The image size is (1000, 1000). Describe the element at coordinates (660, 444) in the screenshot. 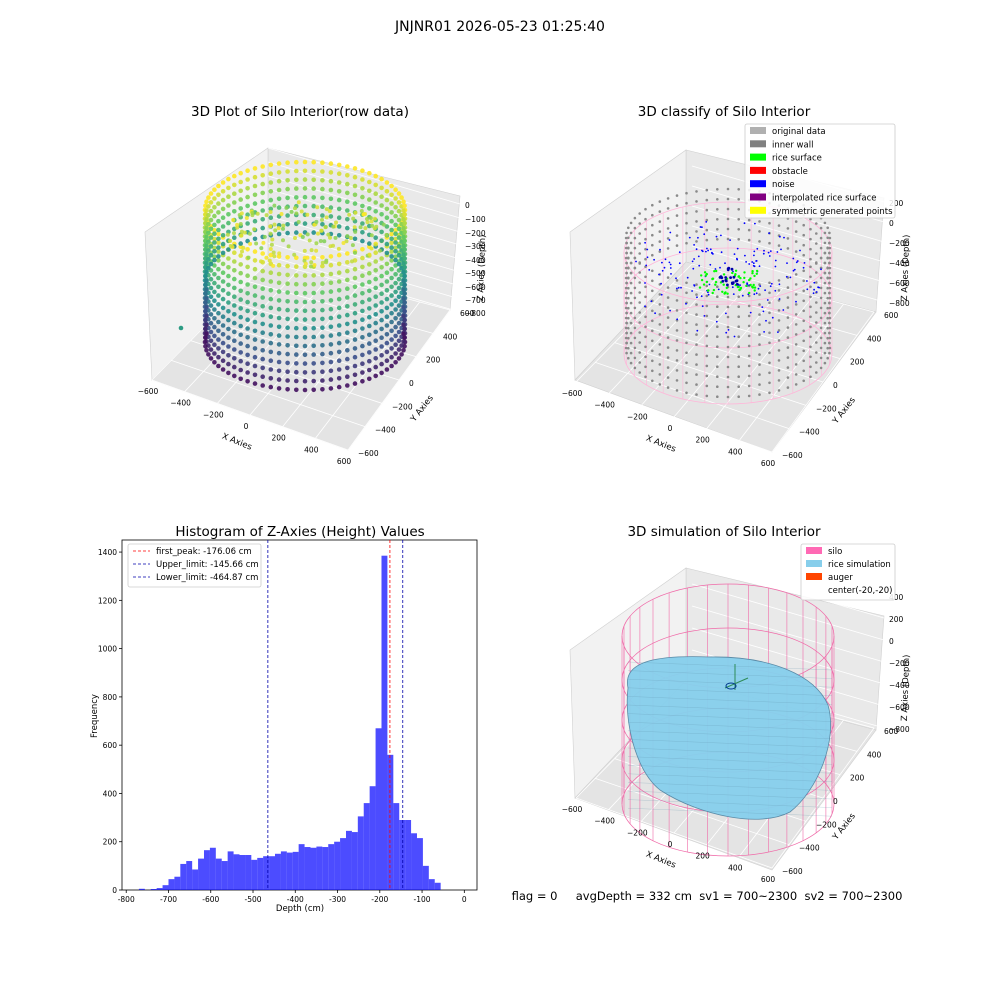

I see `p2-x-axis-label: X Axies` at that location.